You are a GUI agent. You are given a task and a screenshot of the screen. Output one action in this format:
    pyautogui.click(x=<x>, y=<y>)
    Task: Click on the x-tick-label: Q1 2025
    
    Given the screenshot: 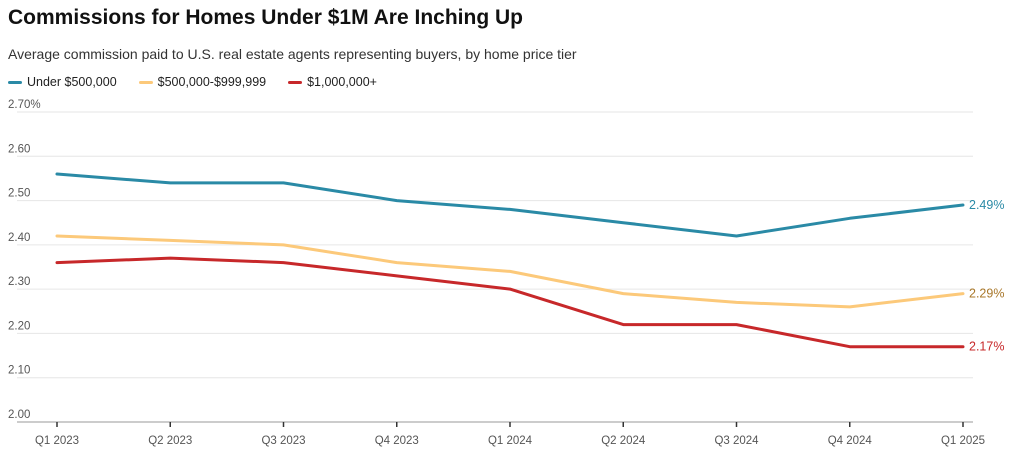 What is the action you would take?
    pyautogui.click(x=963, y=441)
    